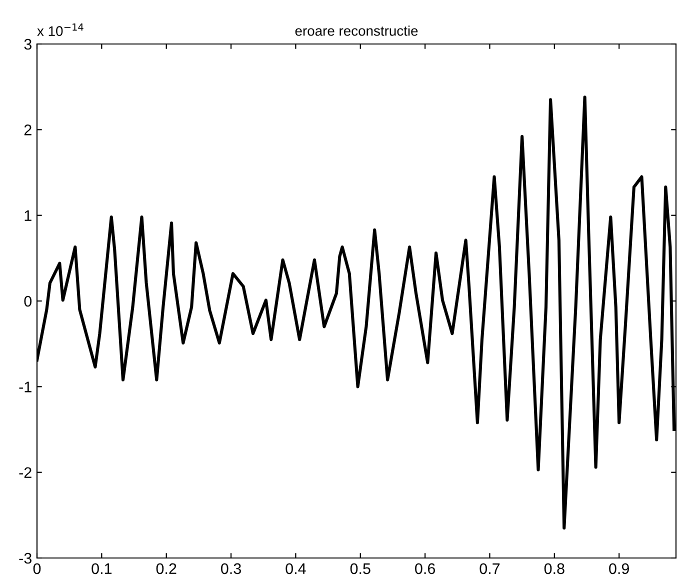 The width and height of the screenshot is (677, 583). I want to click on x-tick-label: 0.7, so click(490, 568).